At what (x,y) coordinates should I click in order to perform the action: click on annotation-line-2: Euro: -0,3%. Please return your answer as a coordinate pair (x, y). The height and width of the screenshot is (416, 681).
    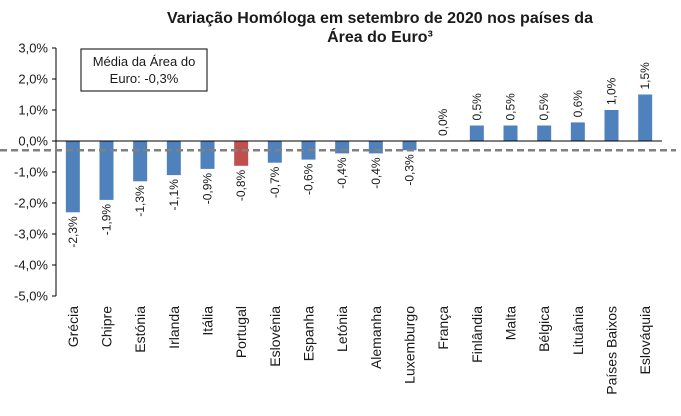
    Looking at the image, I should click on (144, 78).